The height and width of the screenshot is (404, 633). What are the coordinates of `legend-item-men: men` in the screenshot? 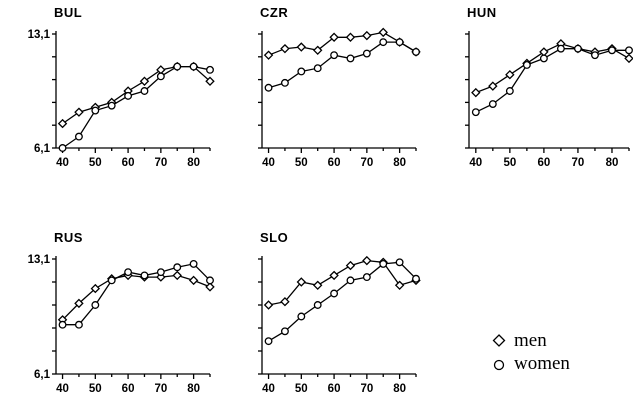 It's located at (519, 340).